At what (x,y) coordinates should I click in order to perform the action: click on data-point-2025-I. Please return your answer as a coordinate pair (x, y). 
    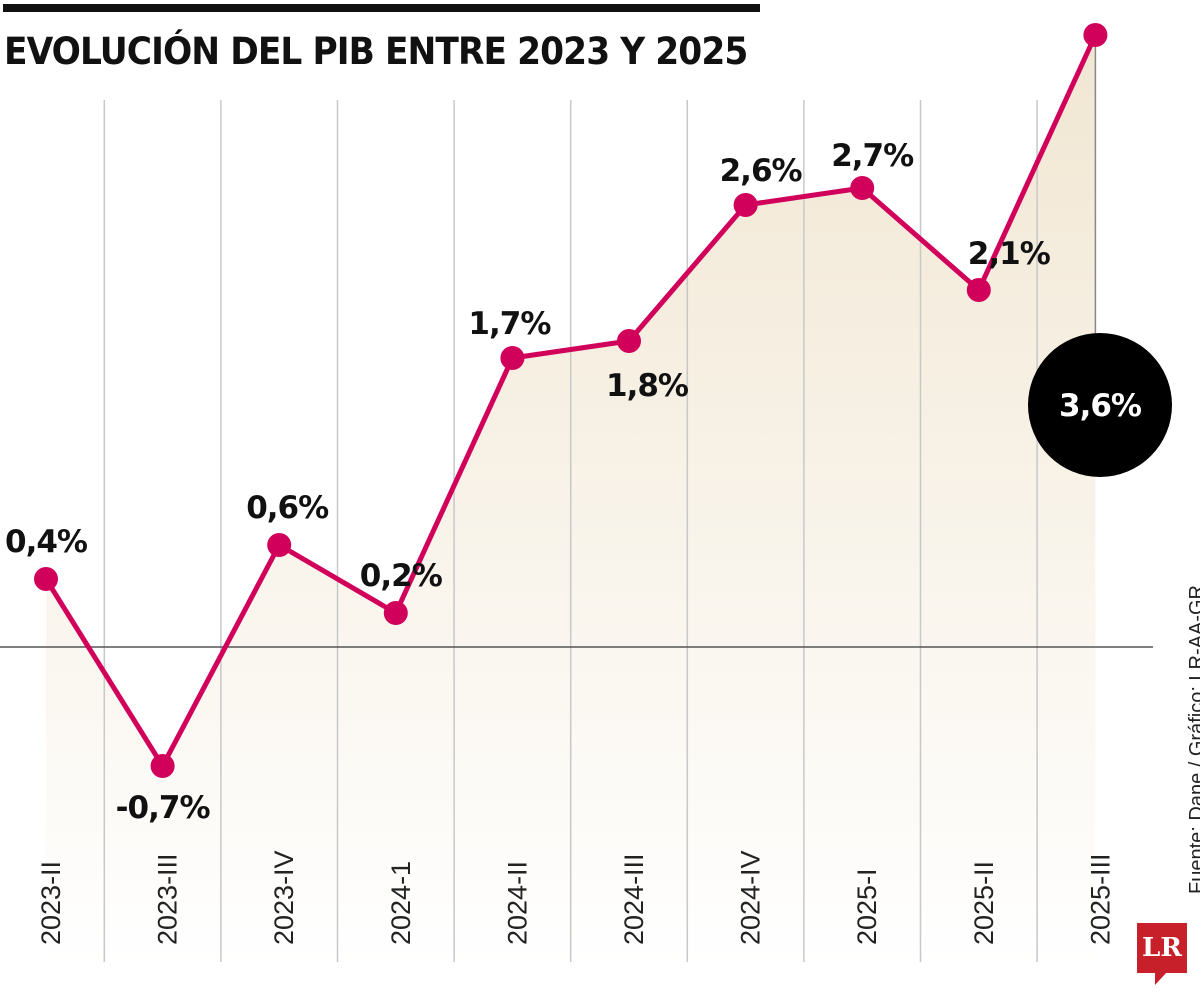
    Looking at the image, I should click on (862, 188).